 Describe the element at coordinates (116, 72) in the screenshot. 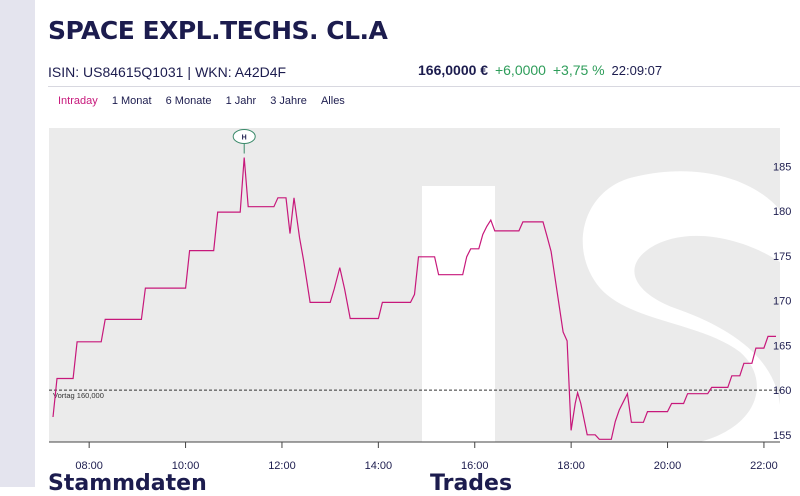

I see `isin-label: ISIN: US84615Q1031` at that location.